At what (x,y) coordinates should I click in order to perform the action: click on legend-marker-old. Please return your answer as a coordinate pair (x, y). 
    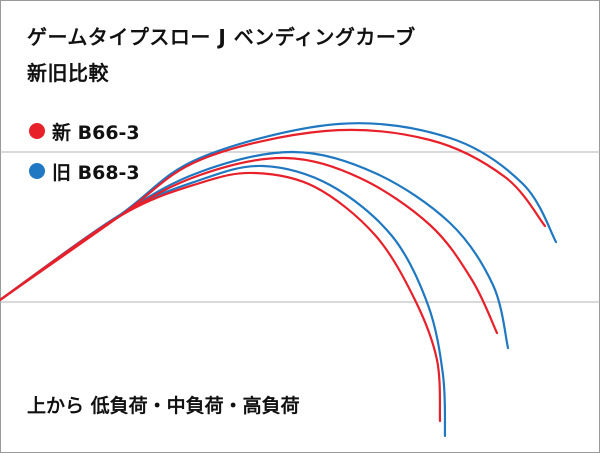
    Looking at the image, I should click on (37, 171).